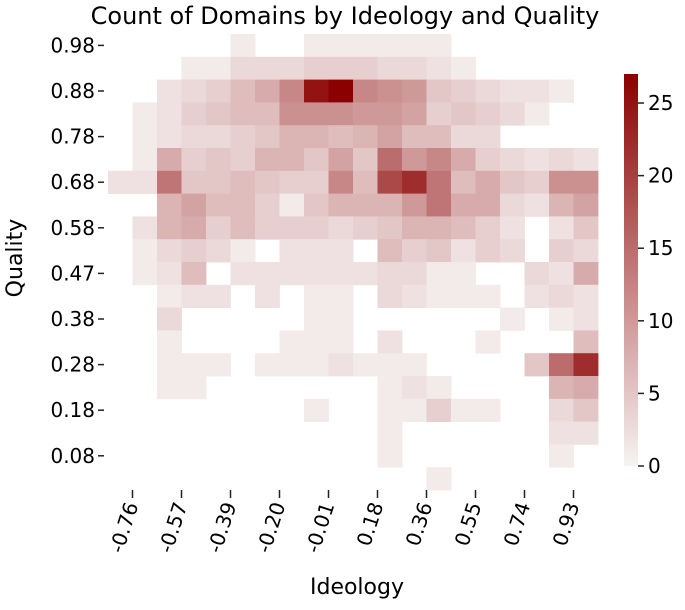  Describe the element at coordinates (72, 228) in the screenshot. I see `y-tick-label: 0.58` at that location.